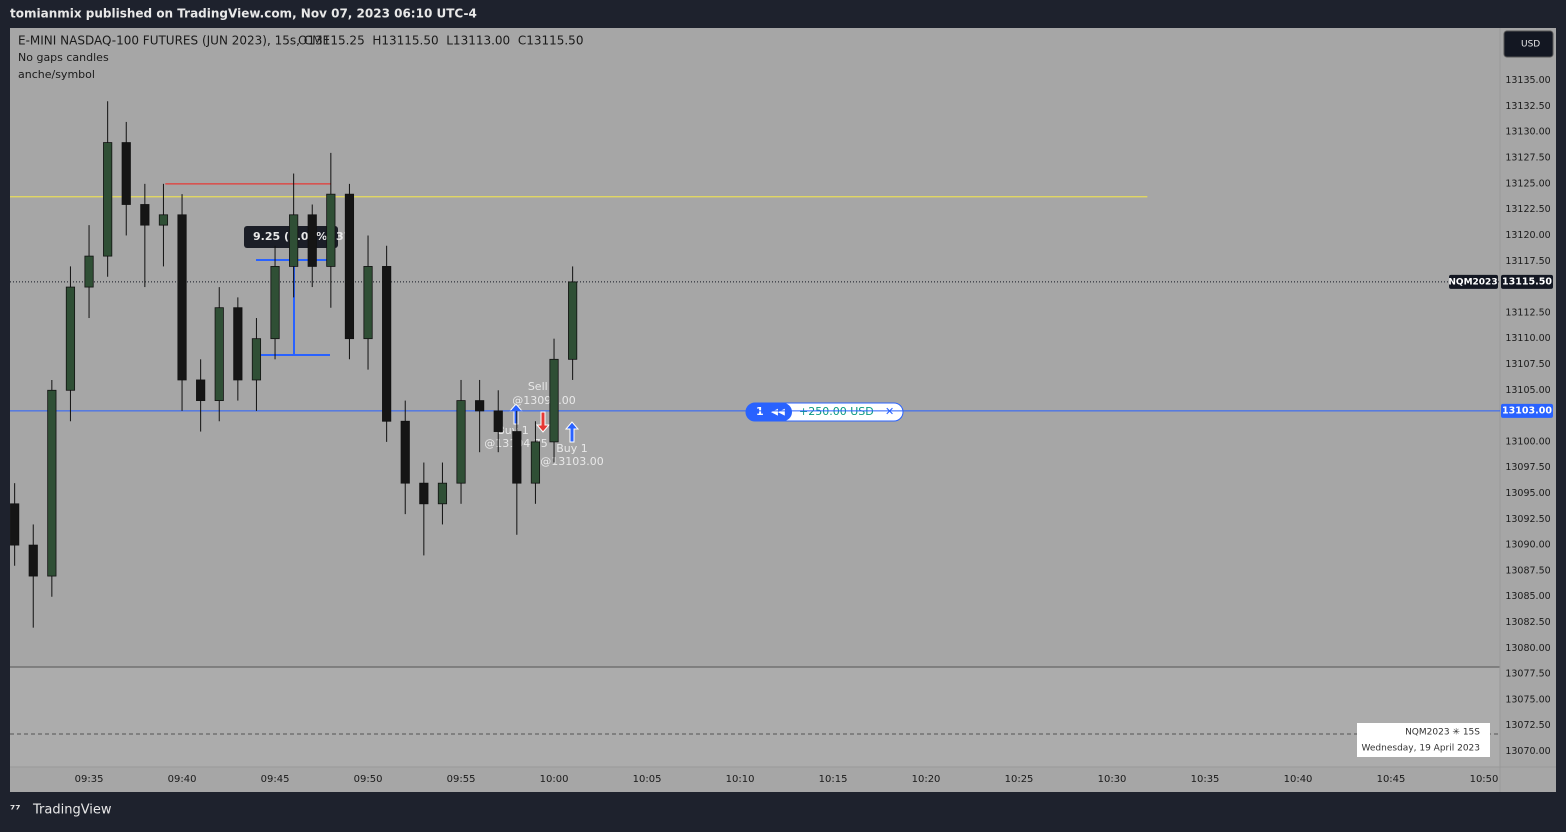  I want to click on info-box, so click(1423, 740).